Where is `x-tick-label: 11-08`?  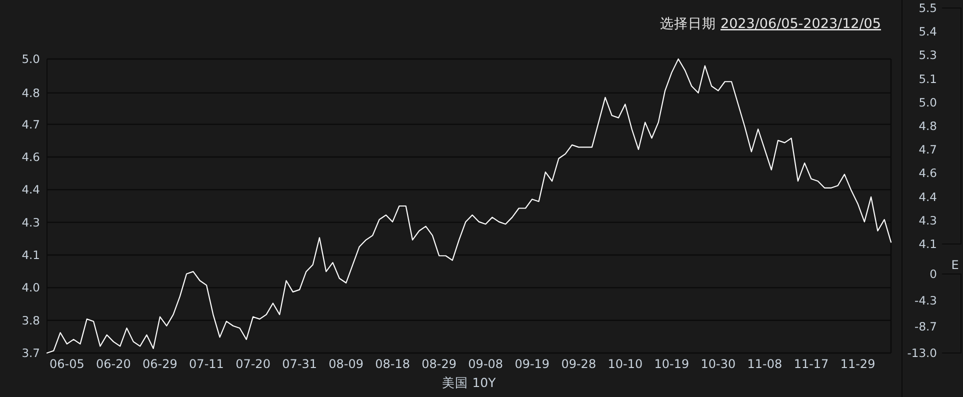
x-tick-label: 11-08 is located at coordinates (764, 364).